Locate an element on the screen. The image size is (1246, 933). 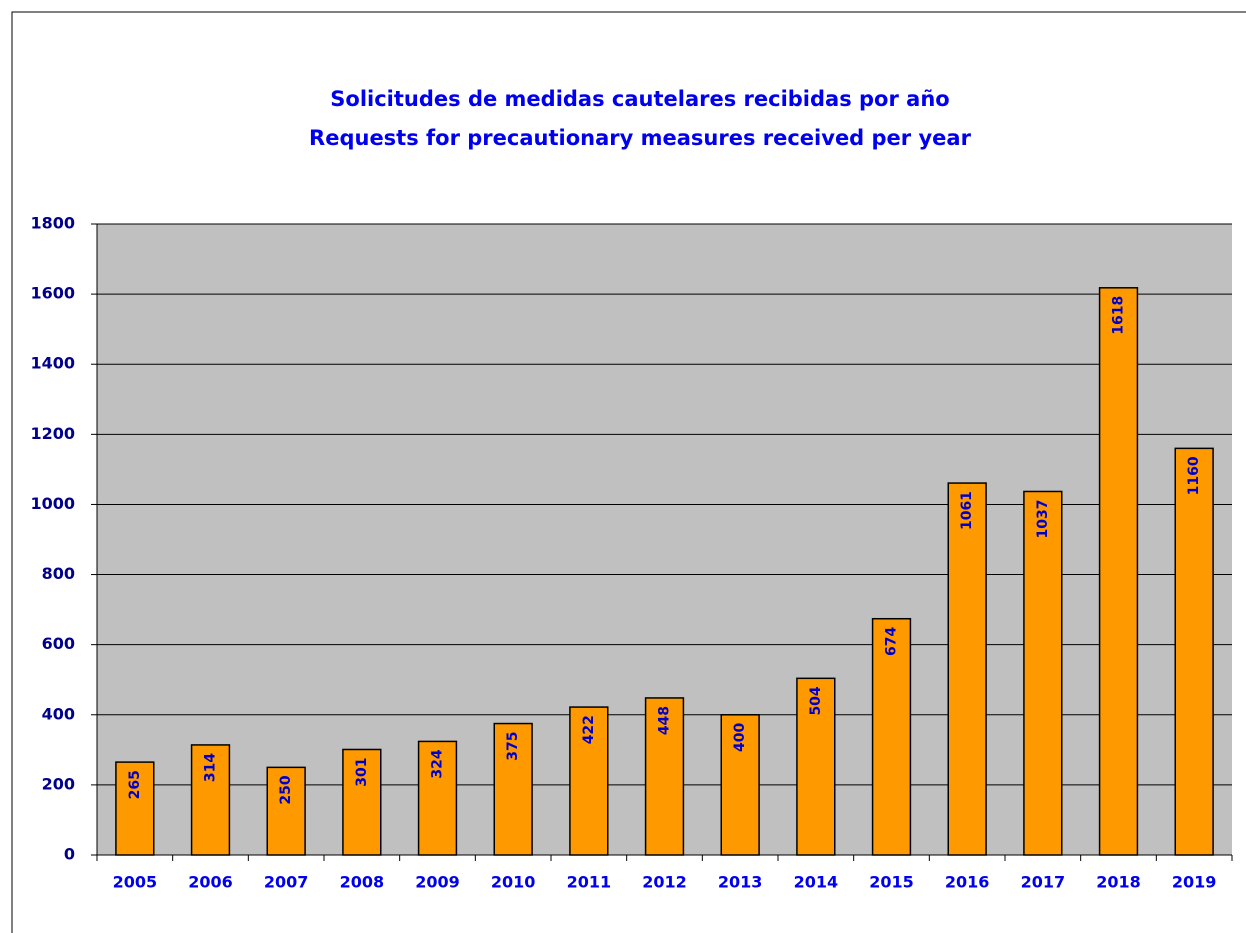
y-tick-label: 1400 is located at coordinates (52, 363).